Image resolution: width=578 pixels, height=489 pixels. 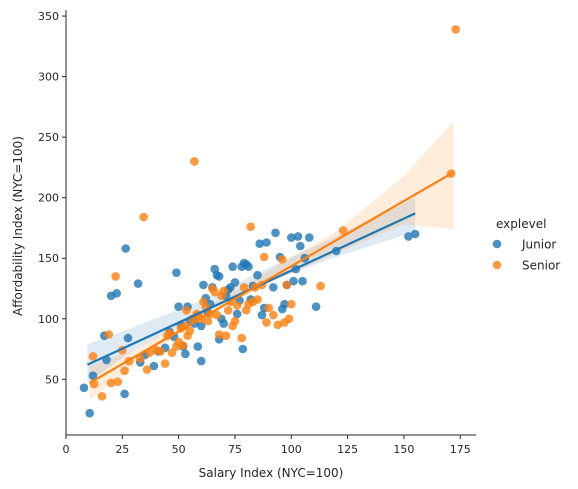 I want to click on junior-legend-label: Junior, so click(x=538, y=245).